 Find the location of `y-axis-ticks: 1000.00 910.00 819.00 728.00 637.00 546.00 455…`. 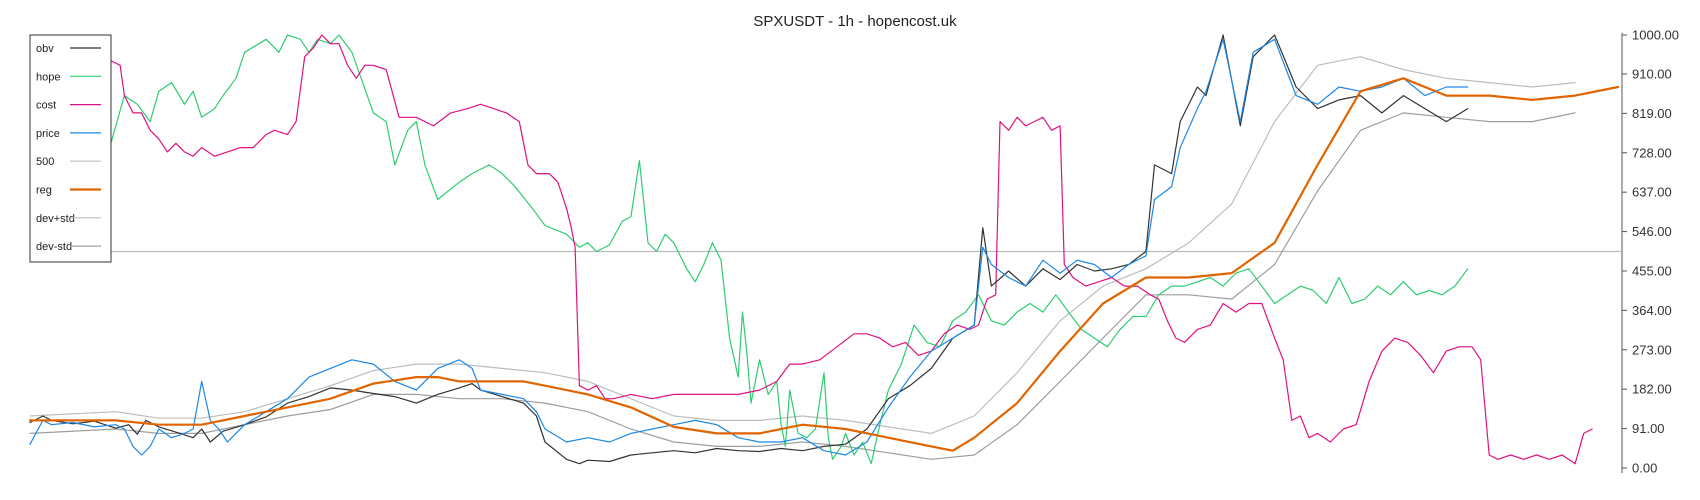

y-axis-ticks: 1000.00 910.00 819.00 728.00 637.00 546.00 455… is located at coordinates (1650, 252).